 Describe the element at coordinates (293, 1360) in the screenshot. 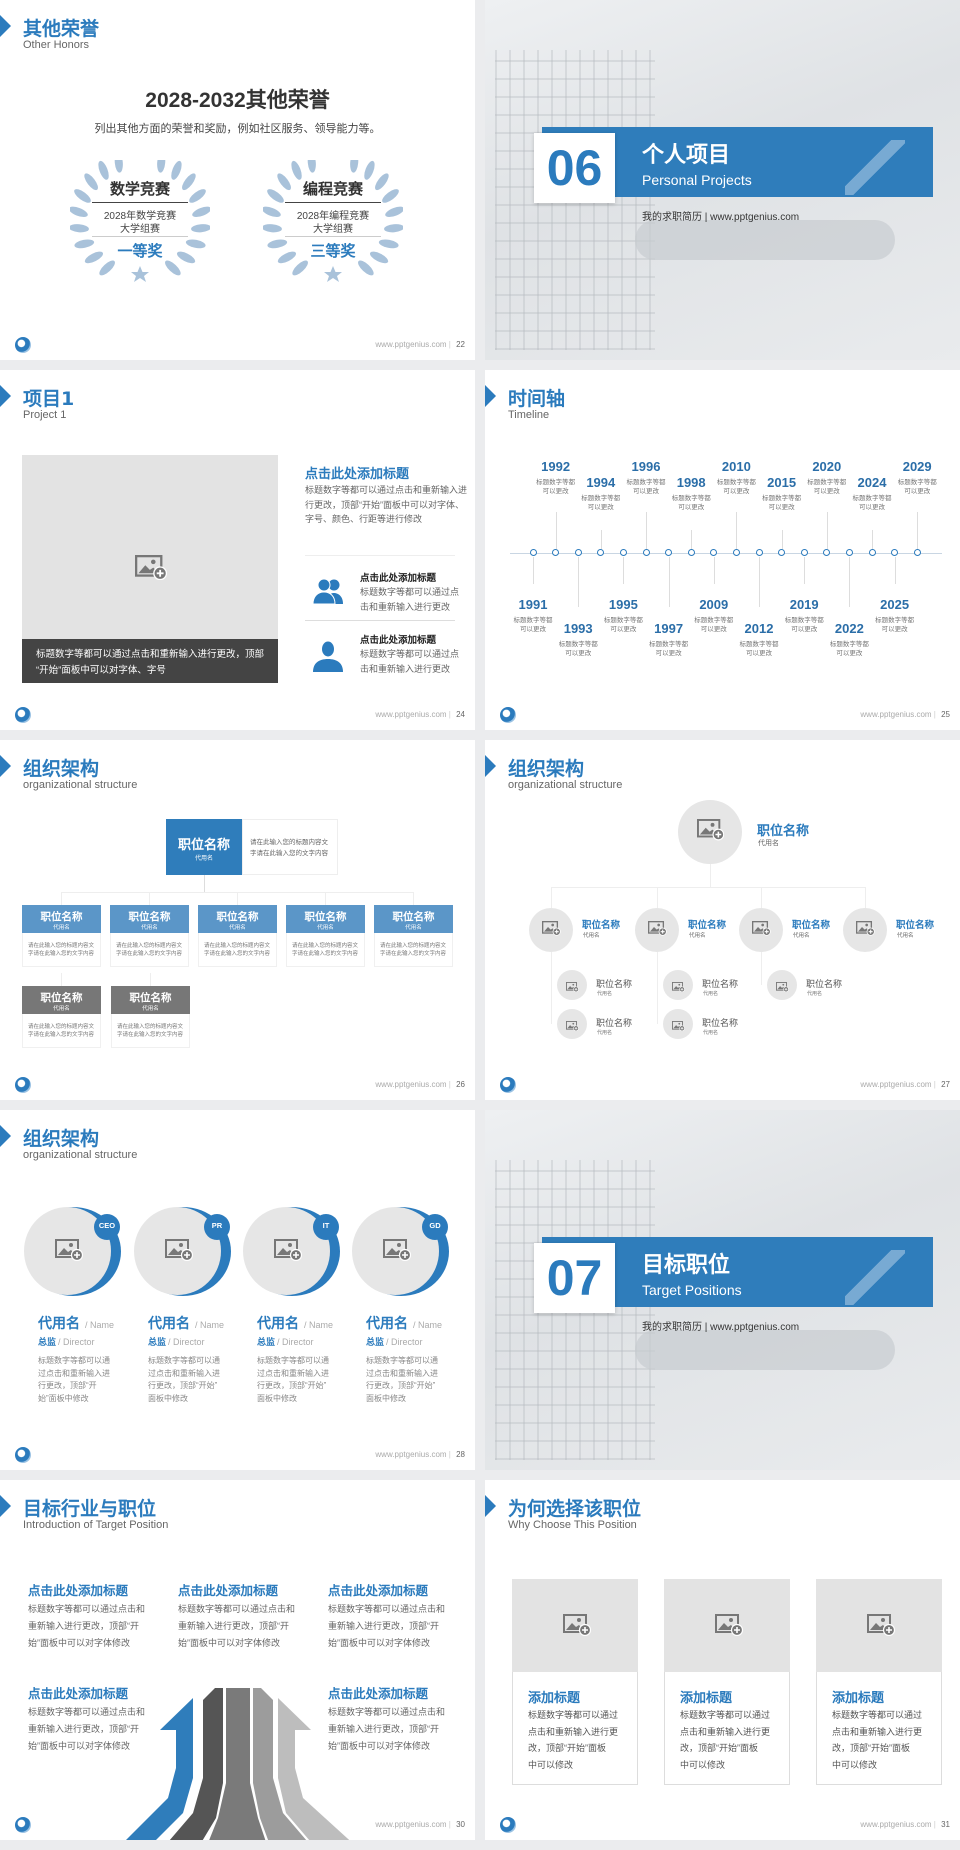

I see `person-desc-line: 标题数字等都可以通` at that location.